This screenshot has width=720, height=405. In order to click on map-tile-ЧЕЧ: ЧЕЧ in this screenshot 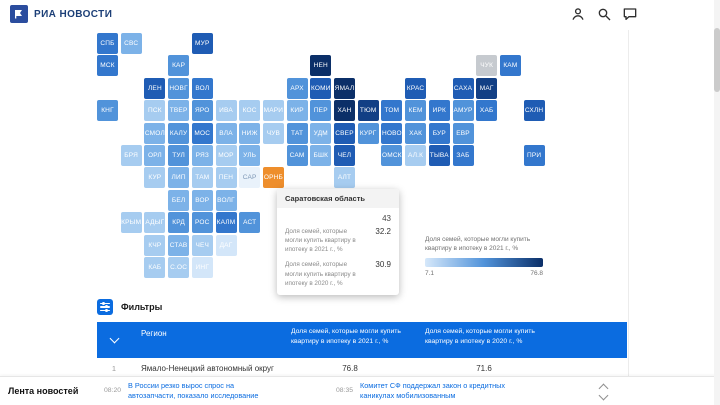, I will do `click(202, 245)`.